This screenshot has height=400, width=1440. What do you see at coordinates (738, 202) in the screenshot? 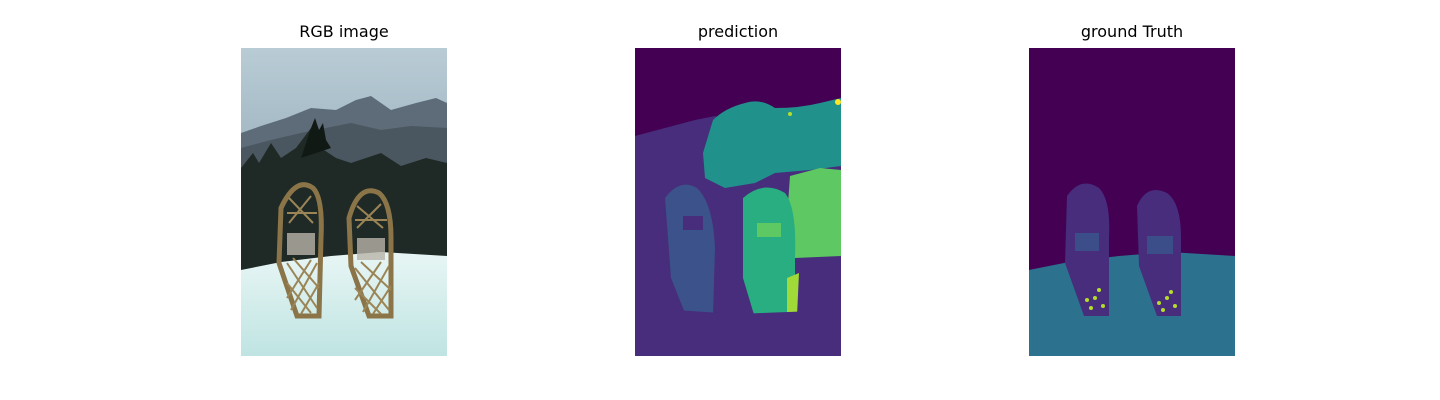
I see `prediction-image` at bounding box center [738, 202].